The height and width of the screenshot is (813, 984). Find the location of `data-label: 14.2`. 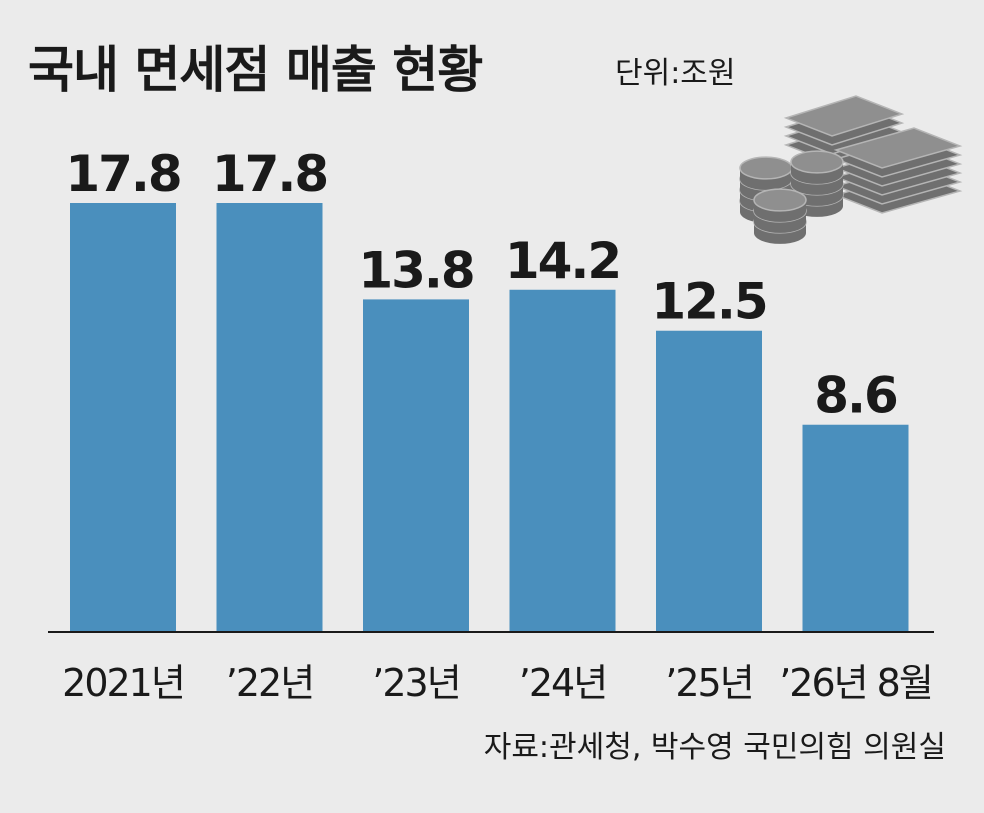

data-label: 14.2 is located at coordinates (562, 261).